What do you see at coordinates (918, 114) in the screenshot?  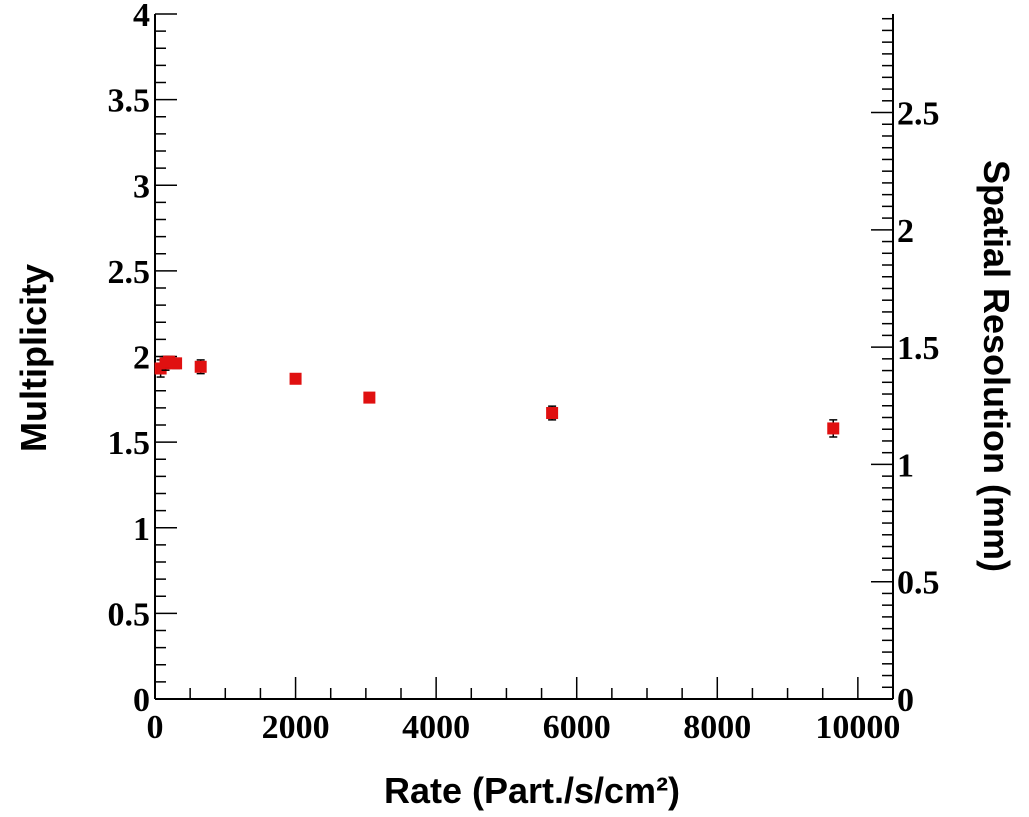 I see `y2-tick-label: 2.5` at bounding box center [918, 114].